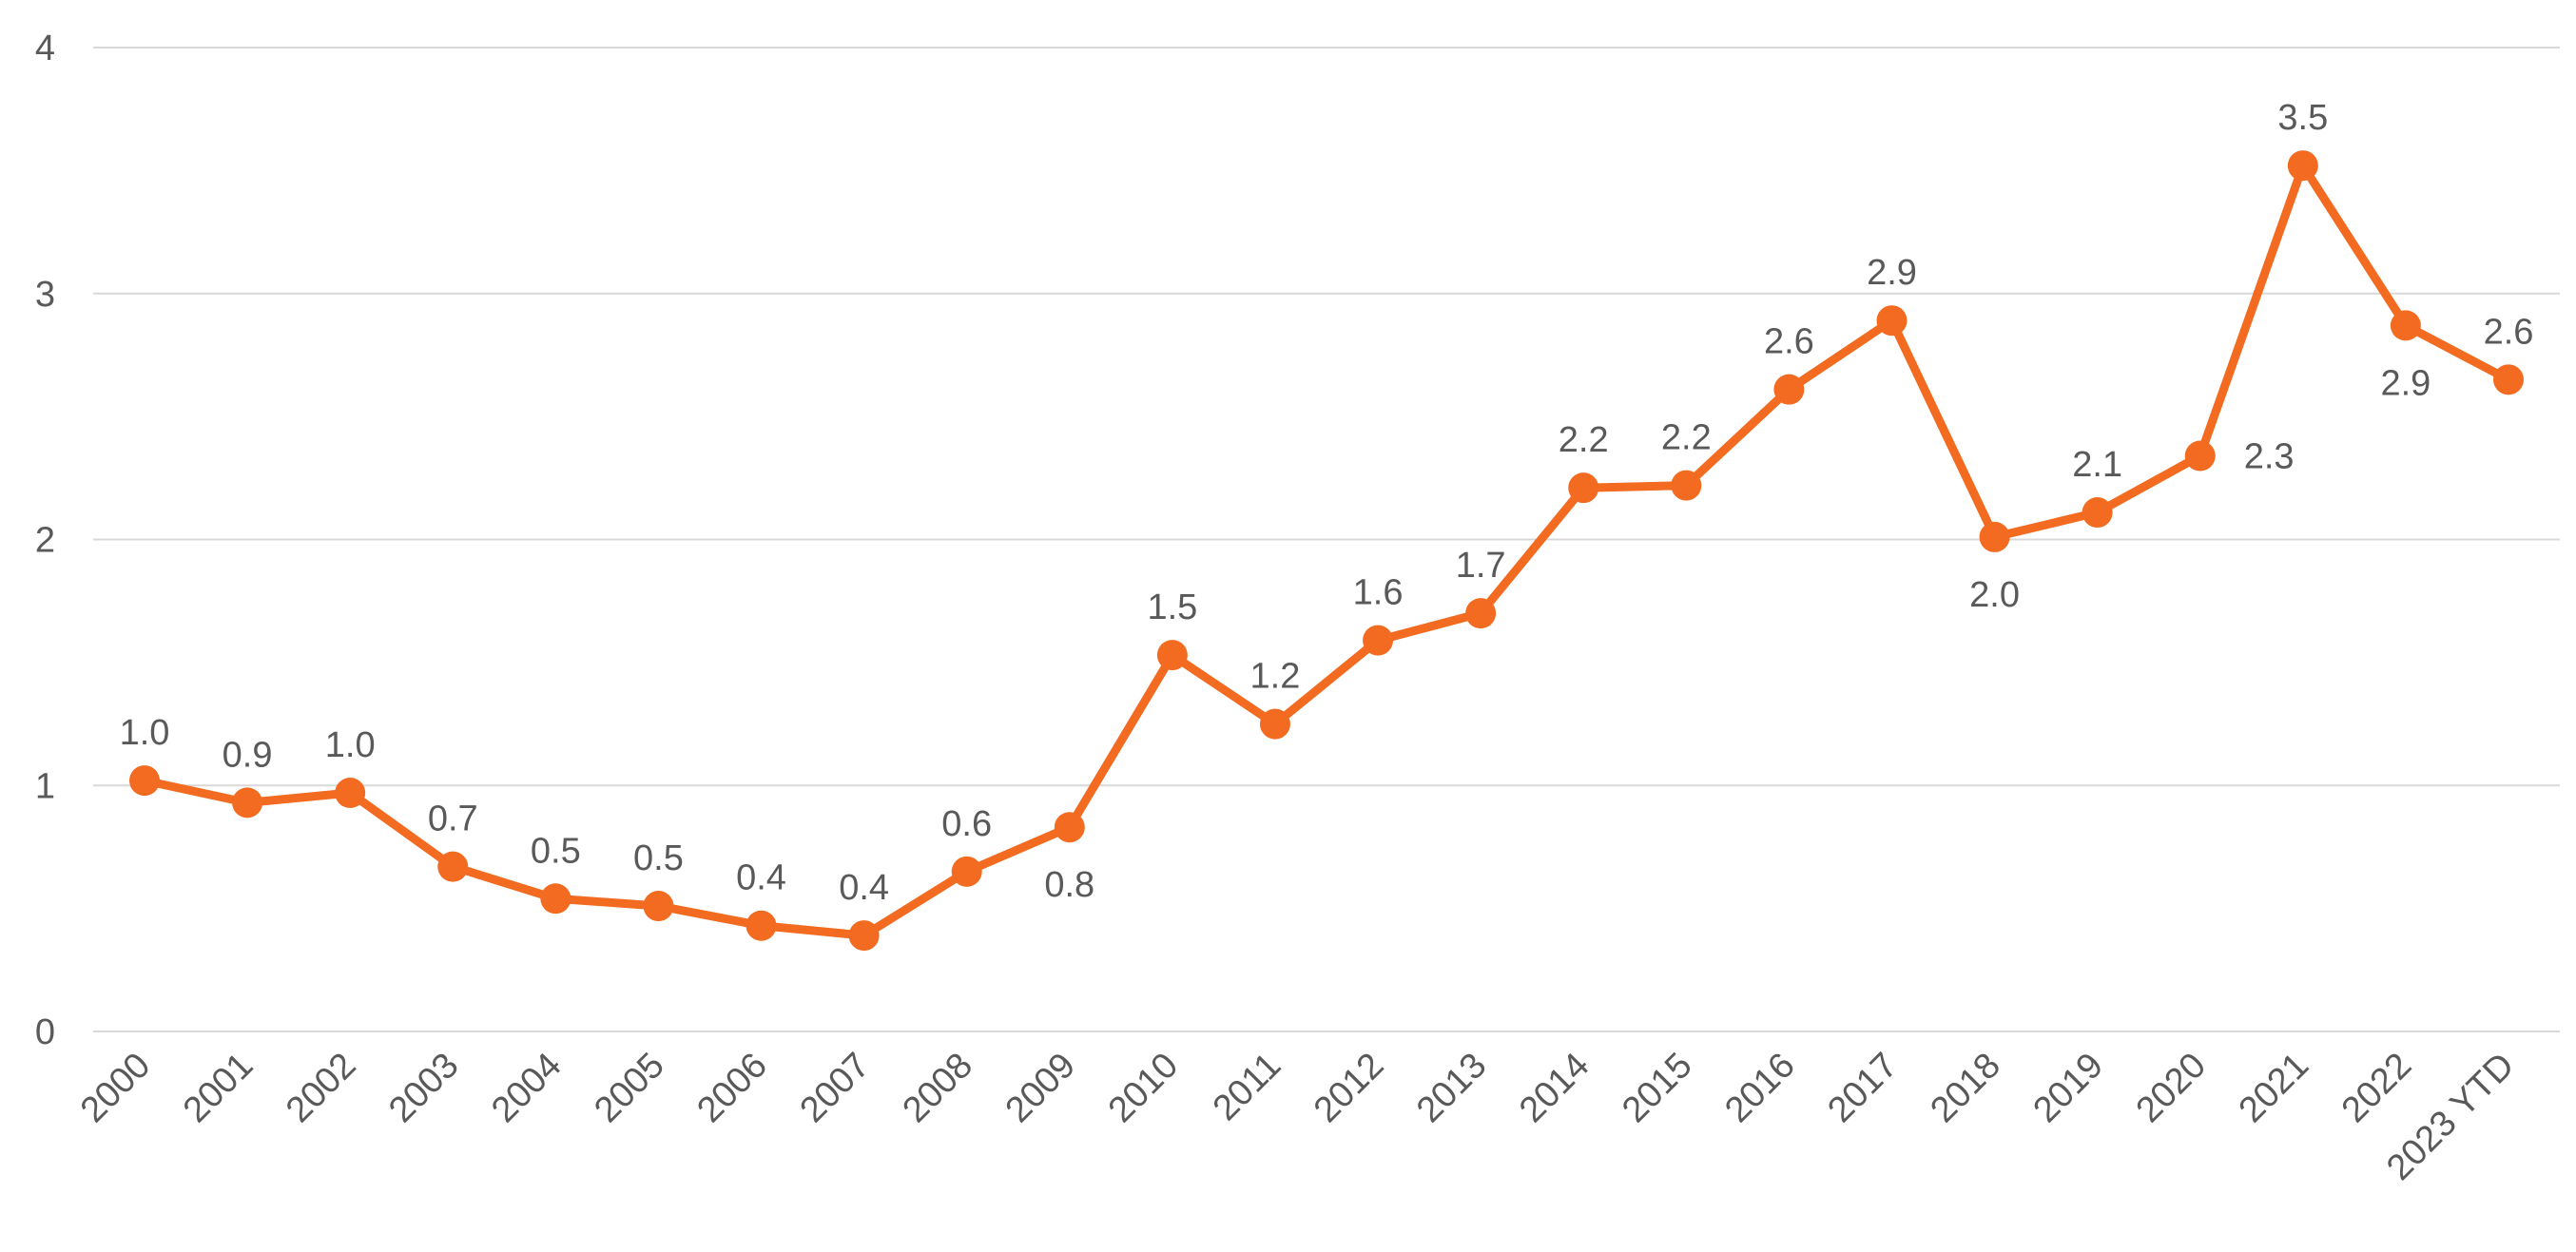  What do you see at coordinates (966, 824) in the screenshot?
I see `data-label: 0.6` at bounding box center [966, 824].